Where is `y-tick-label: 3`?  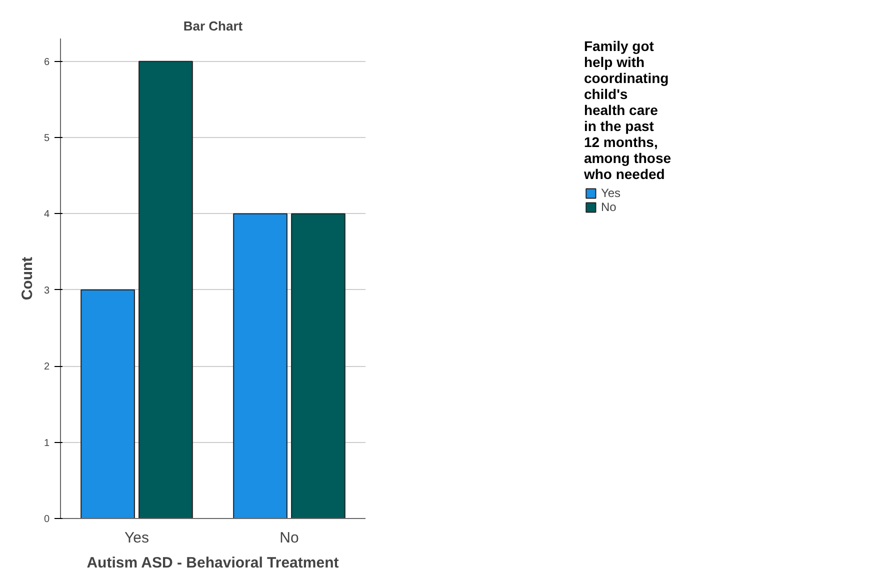
y-tick-label: 3 is located at coordinates (47, 290).